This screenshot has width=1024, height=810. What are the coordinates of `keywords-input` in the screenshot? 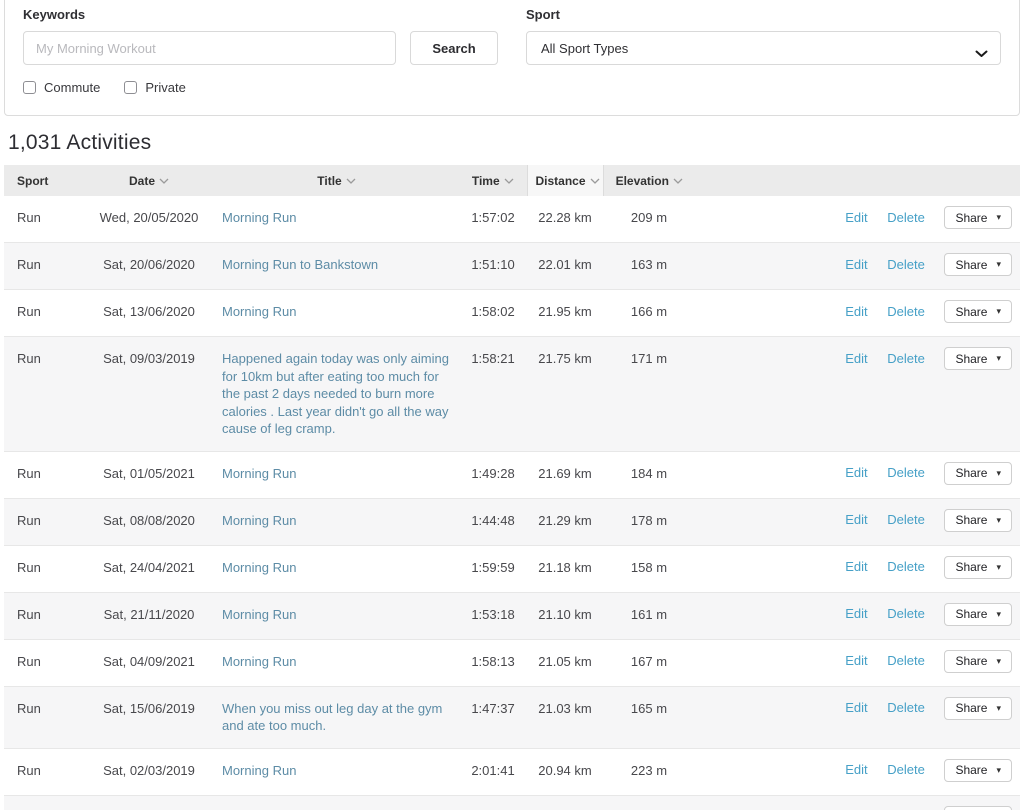 It's located at (209, 48).